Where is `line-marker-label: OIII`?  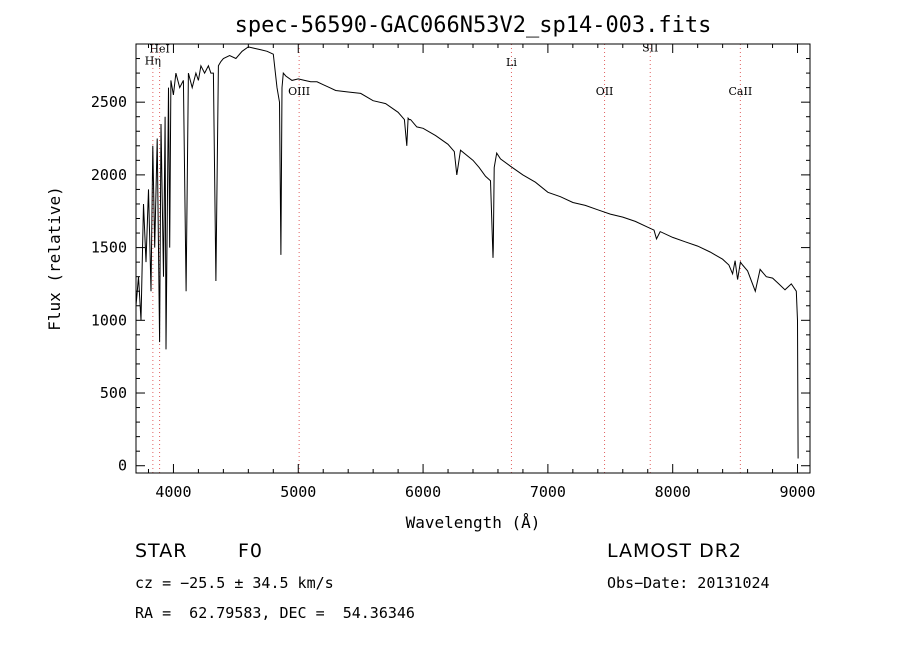
line-marker-label: OIII is located at coordinates (299, 91).